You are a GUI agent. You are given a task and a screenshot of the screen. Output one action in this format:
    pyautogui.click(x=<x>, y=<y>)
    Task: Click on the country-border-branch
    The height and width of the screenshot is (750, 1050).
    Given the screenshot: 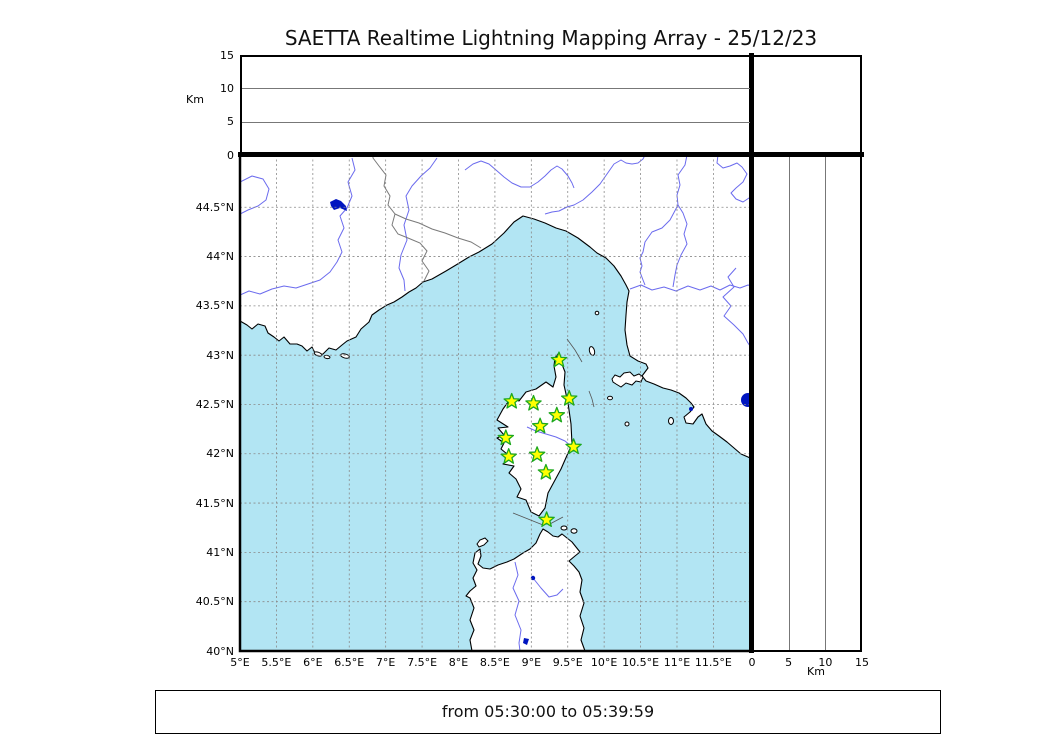 What is the action you would take?
    pyautogui.click(x=438, y=231)
    